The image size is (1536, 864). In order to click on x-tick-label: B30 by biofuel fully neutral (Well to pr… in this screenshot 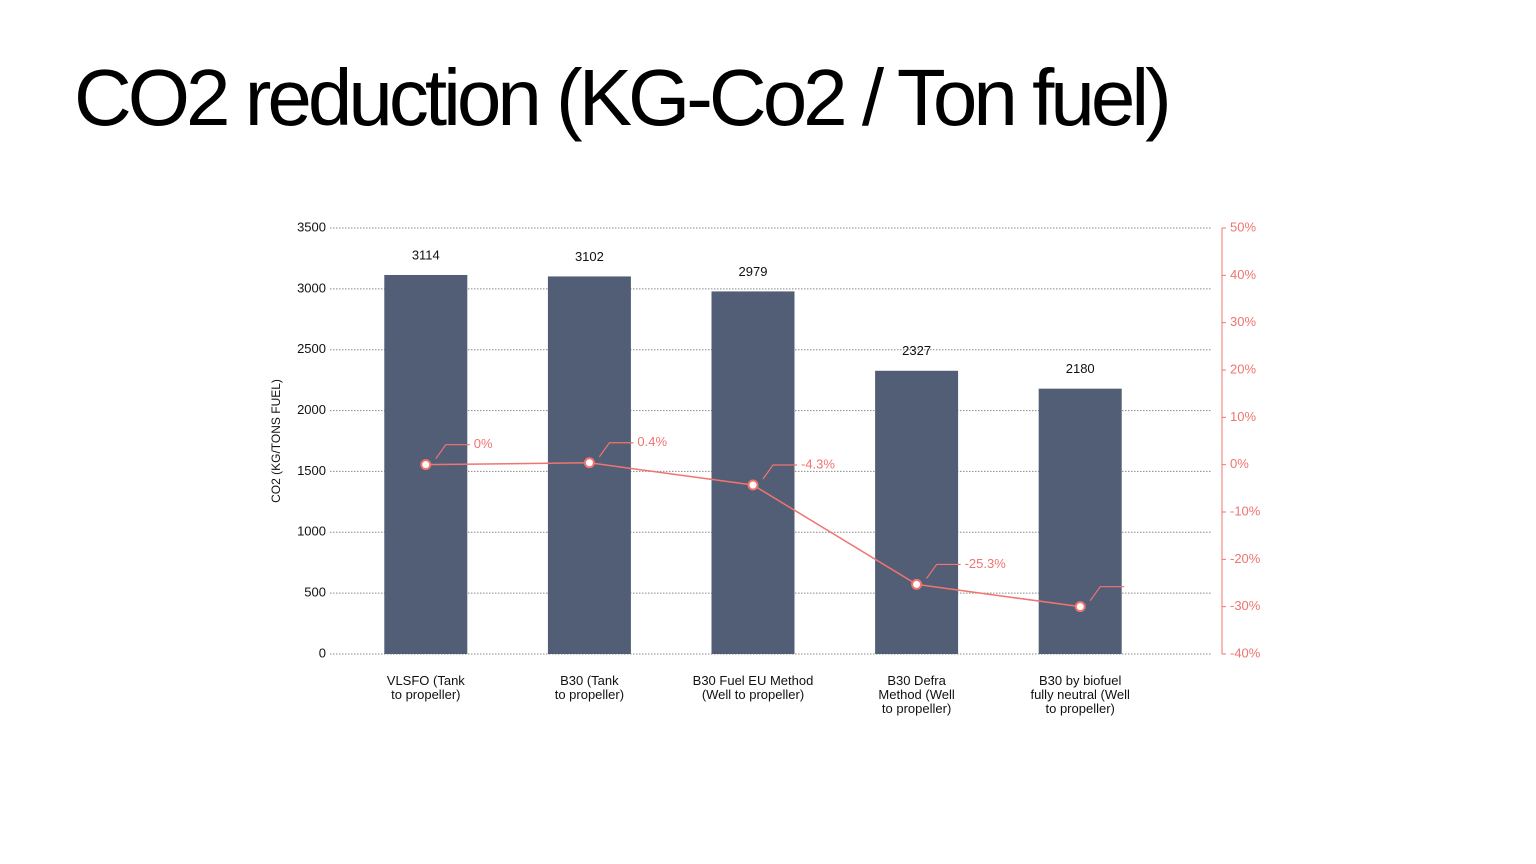, I will do `click(1080, 694)`.